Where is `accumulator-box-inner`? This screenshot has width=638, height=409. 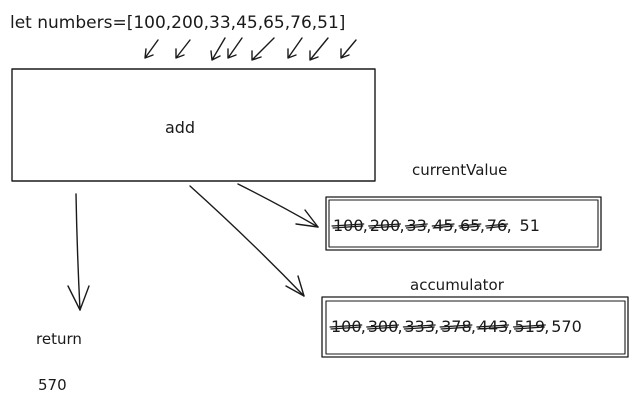 accumulator-box-inner is located at coordinates (475, 327).